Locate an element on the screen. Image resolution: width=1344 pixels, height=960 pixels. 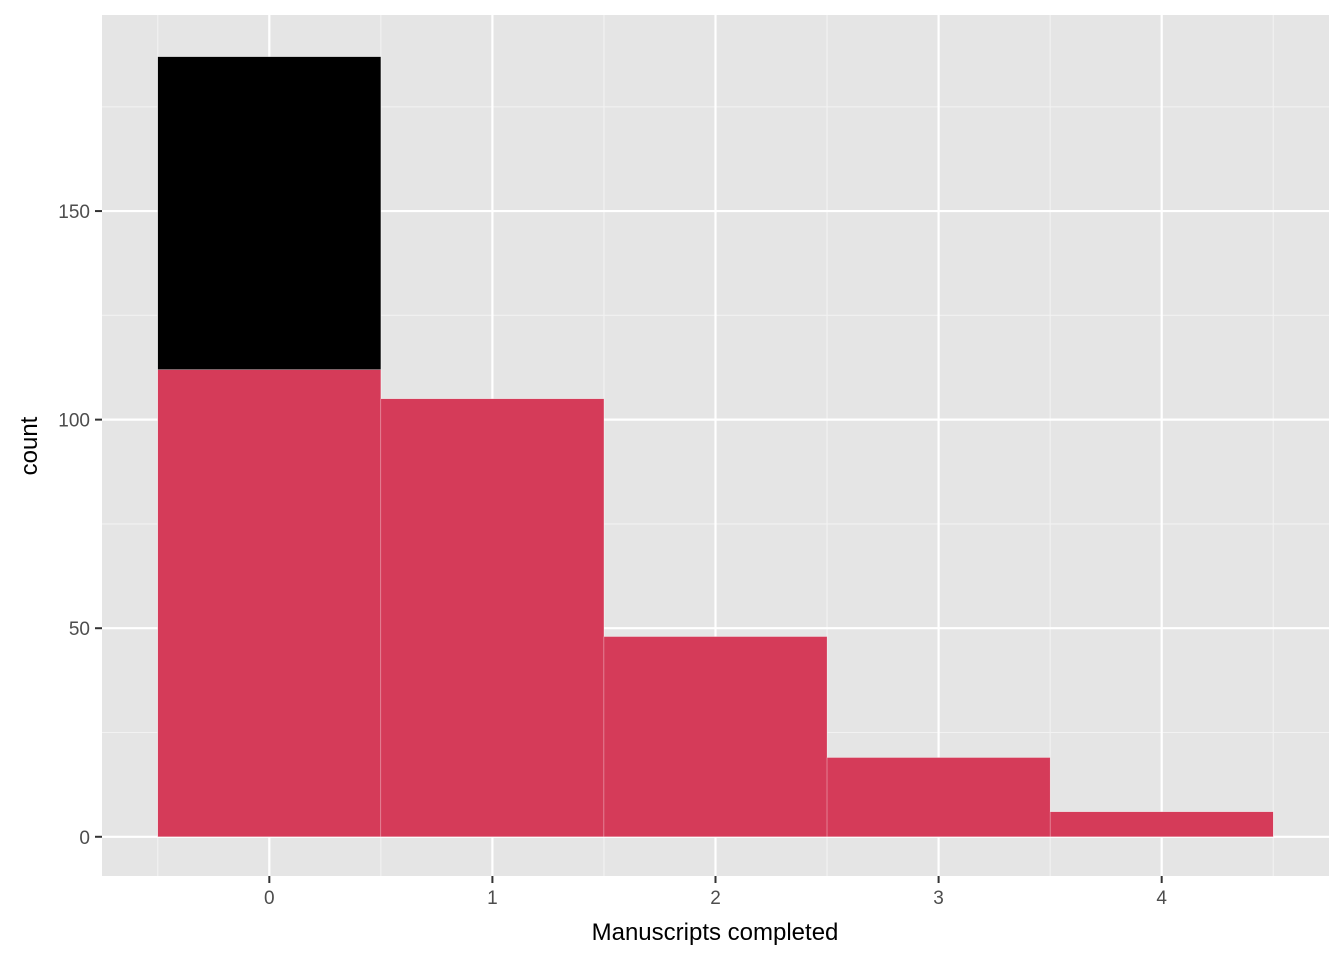
x-tick-label: 2 is located at coordinates (715, 898).